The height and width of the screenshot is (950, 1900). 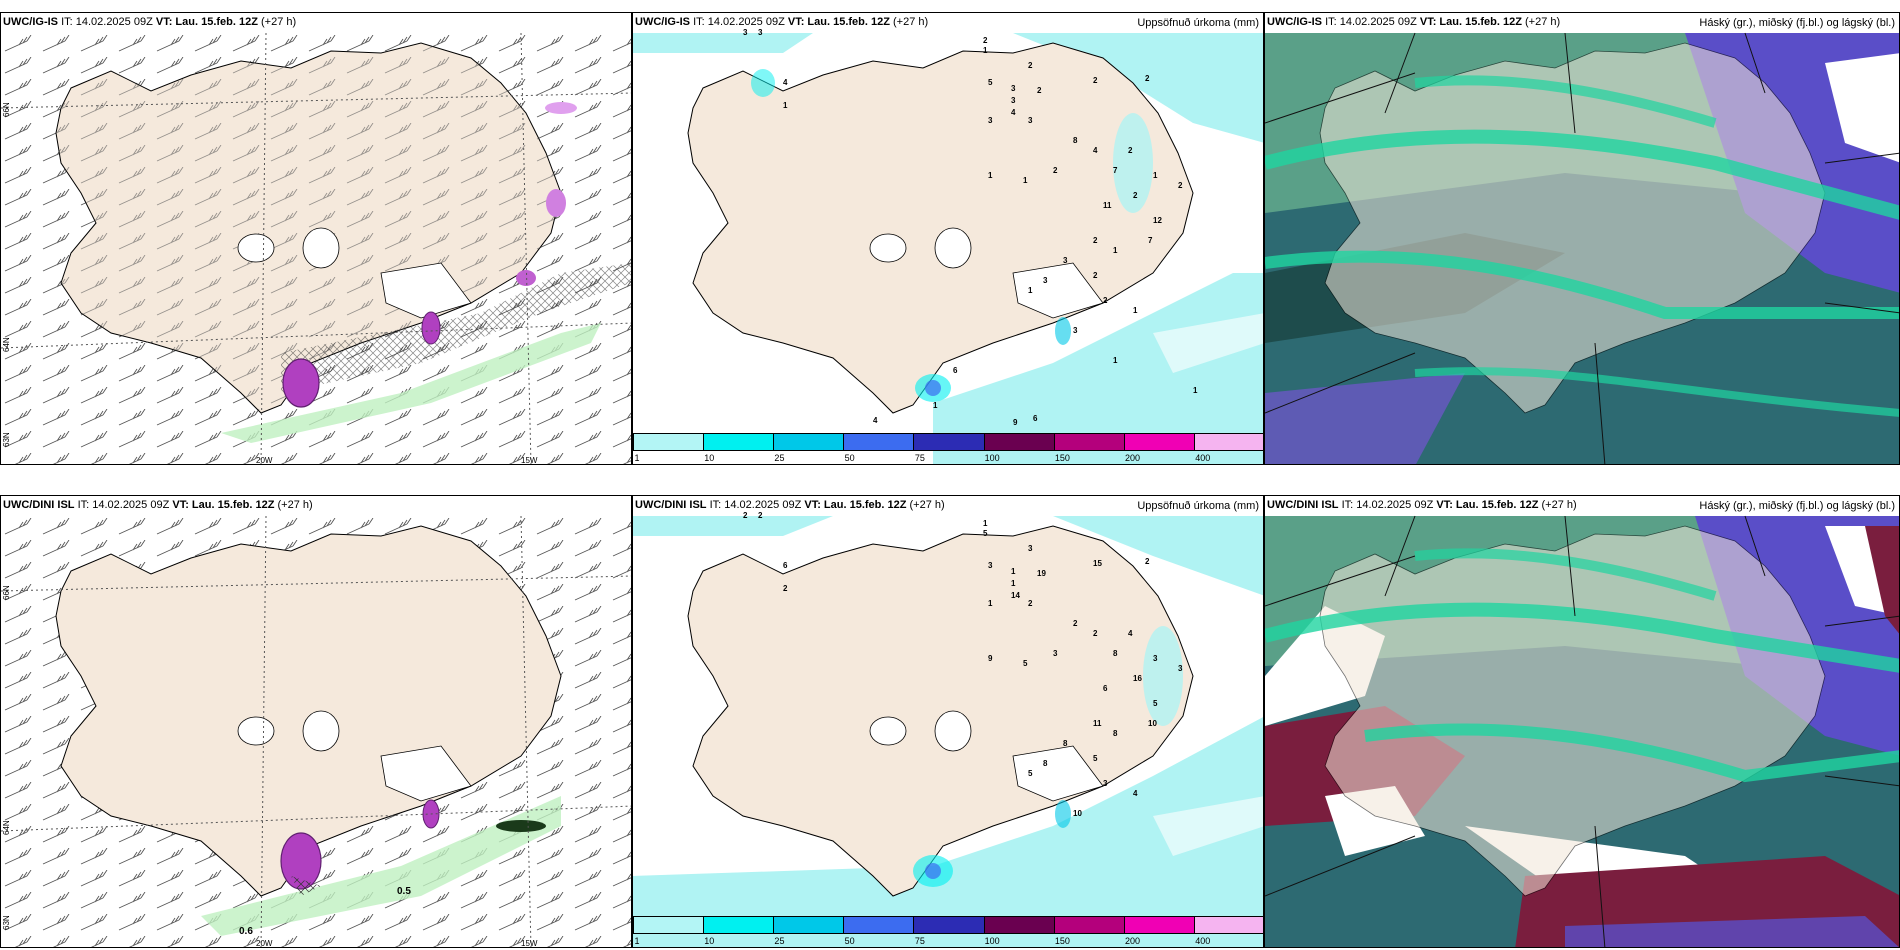 I want to click on wind-label-a: 0.6, so click(x=246, y=931).